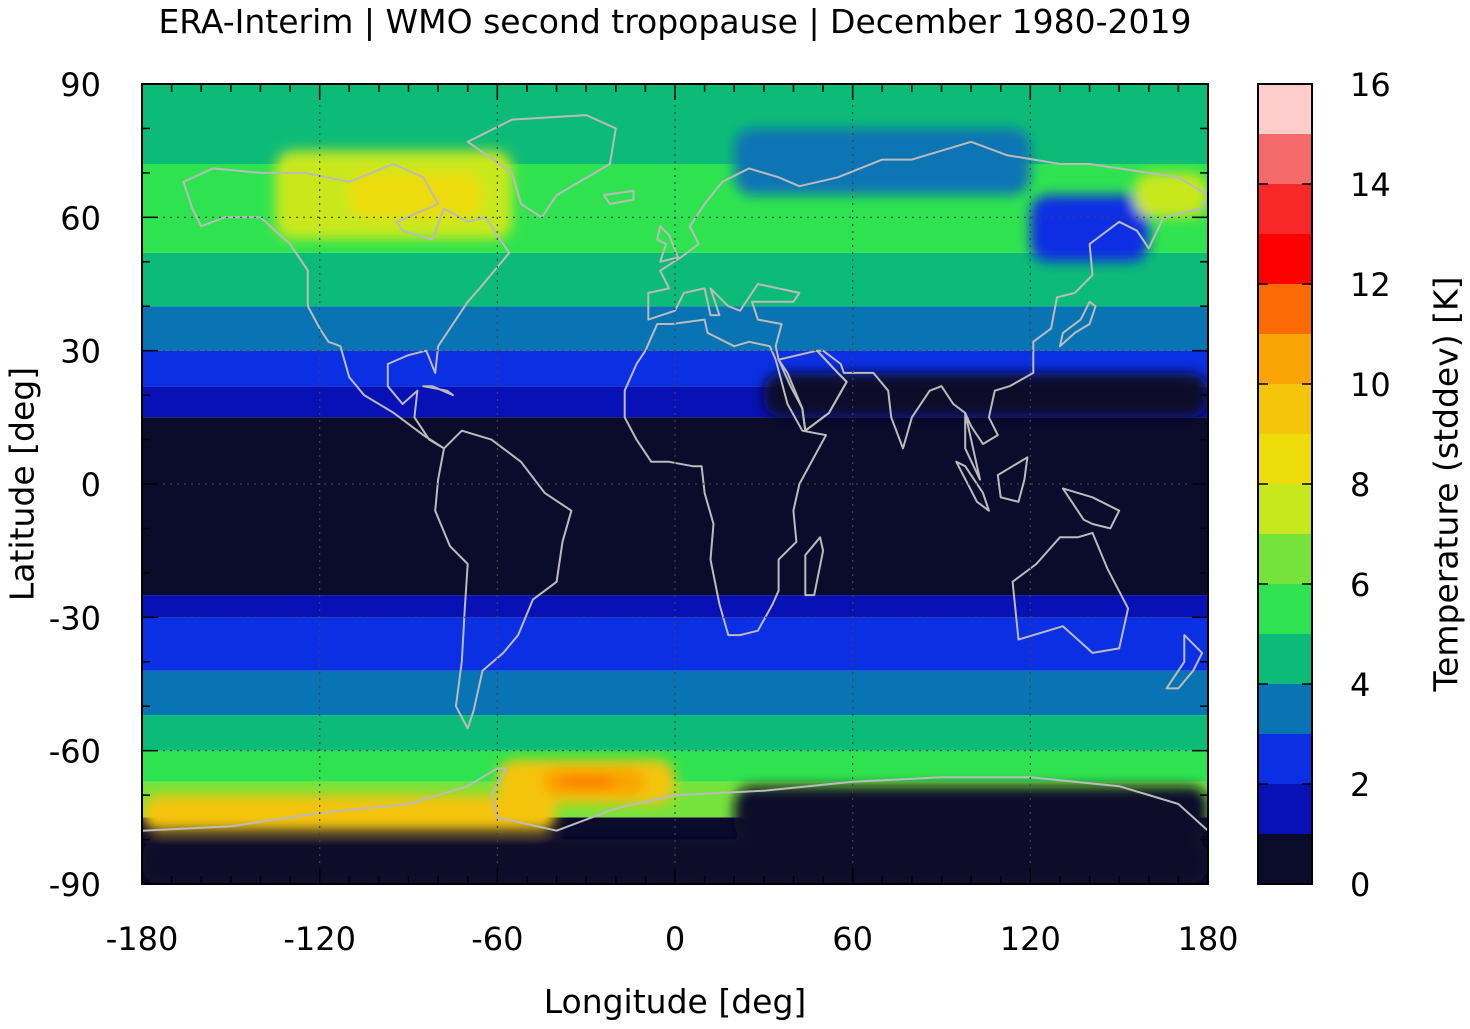  What do you see at coordinates (346, 306) in the screenshot?
I see `coastline-north-america` at bounding box center [346, 306].